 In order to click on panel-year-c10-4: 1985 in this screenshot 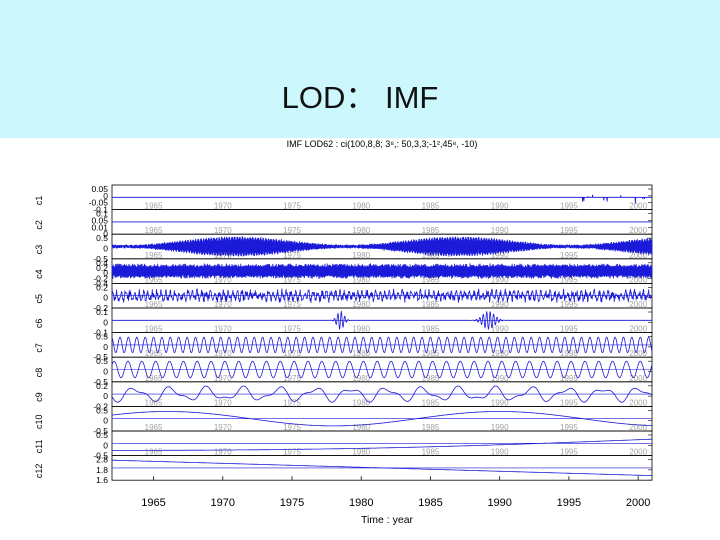, I will do `click(431, 427)`.